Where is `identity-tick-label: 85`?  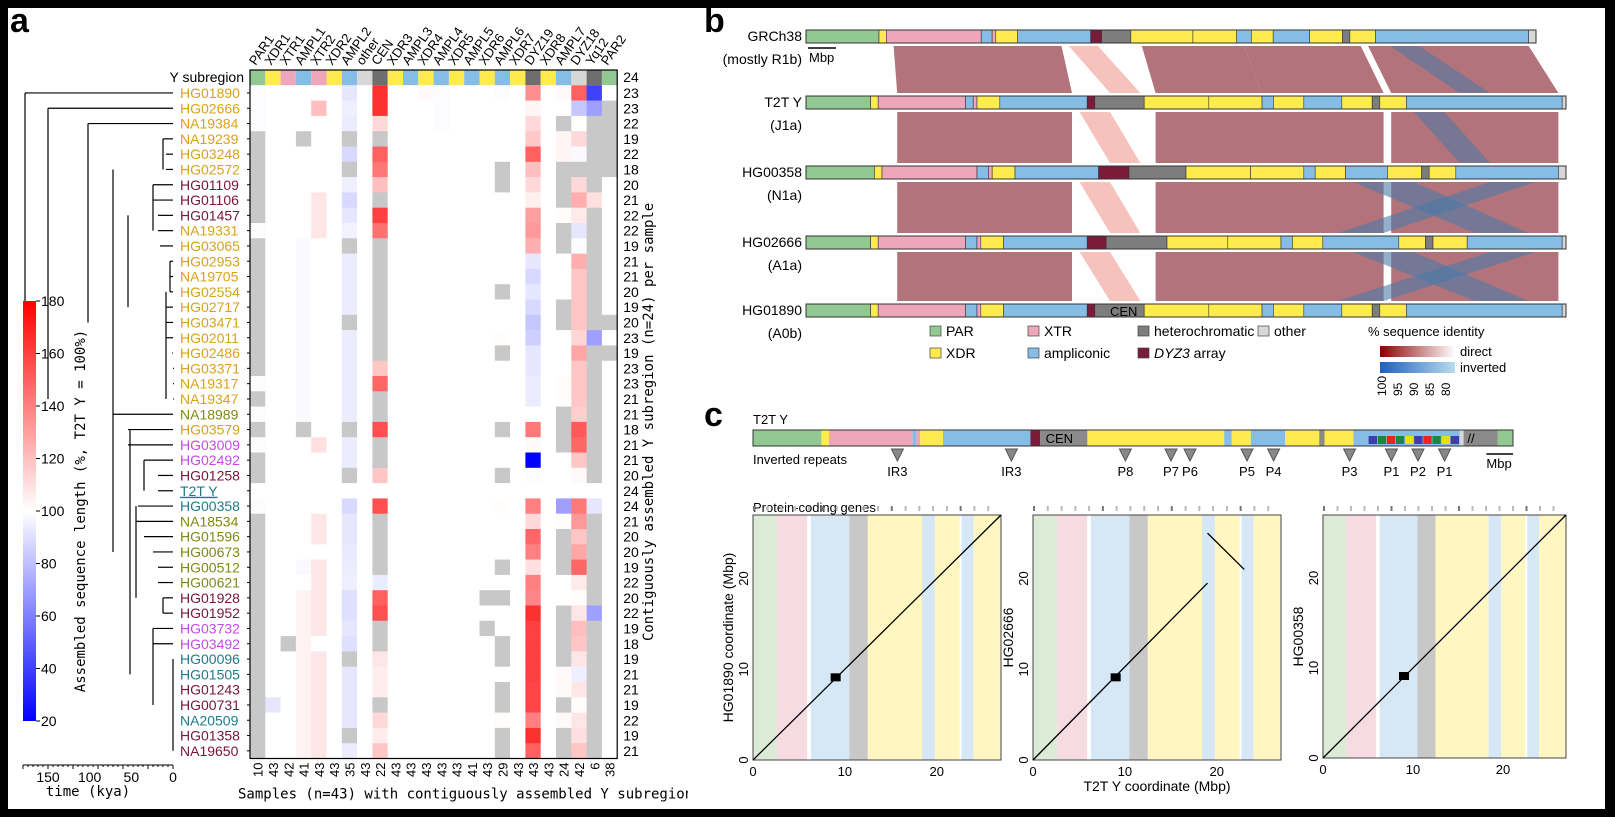 identity-tick-label: 85 is located at coordinates (1430, 389).